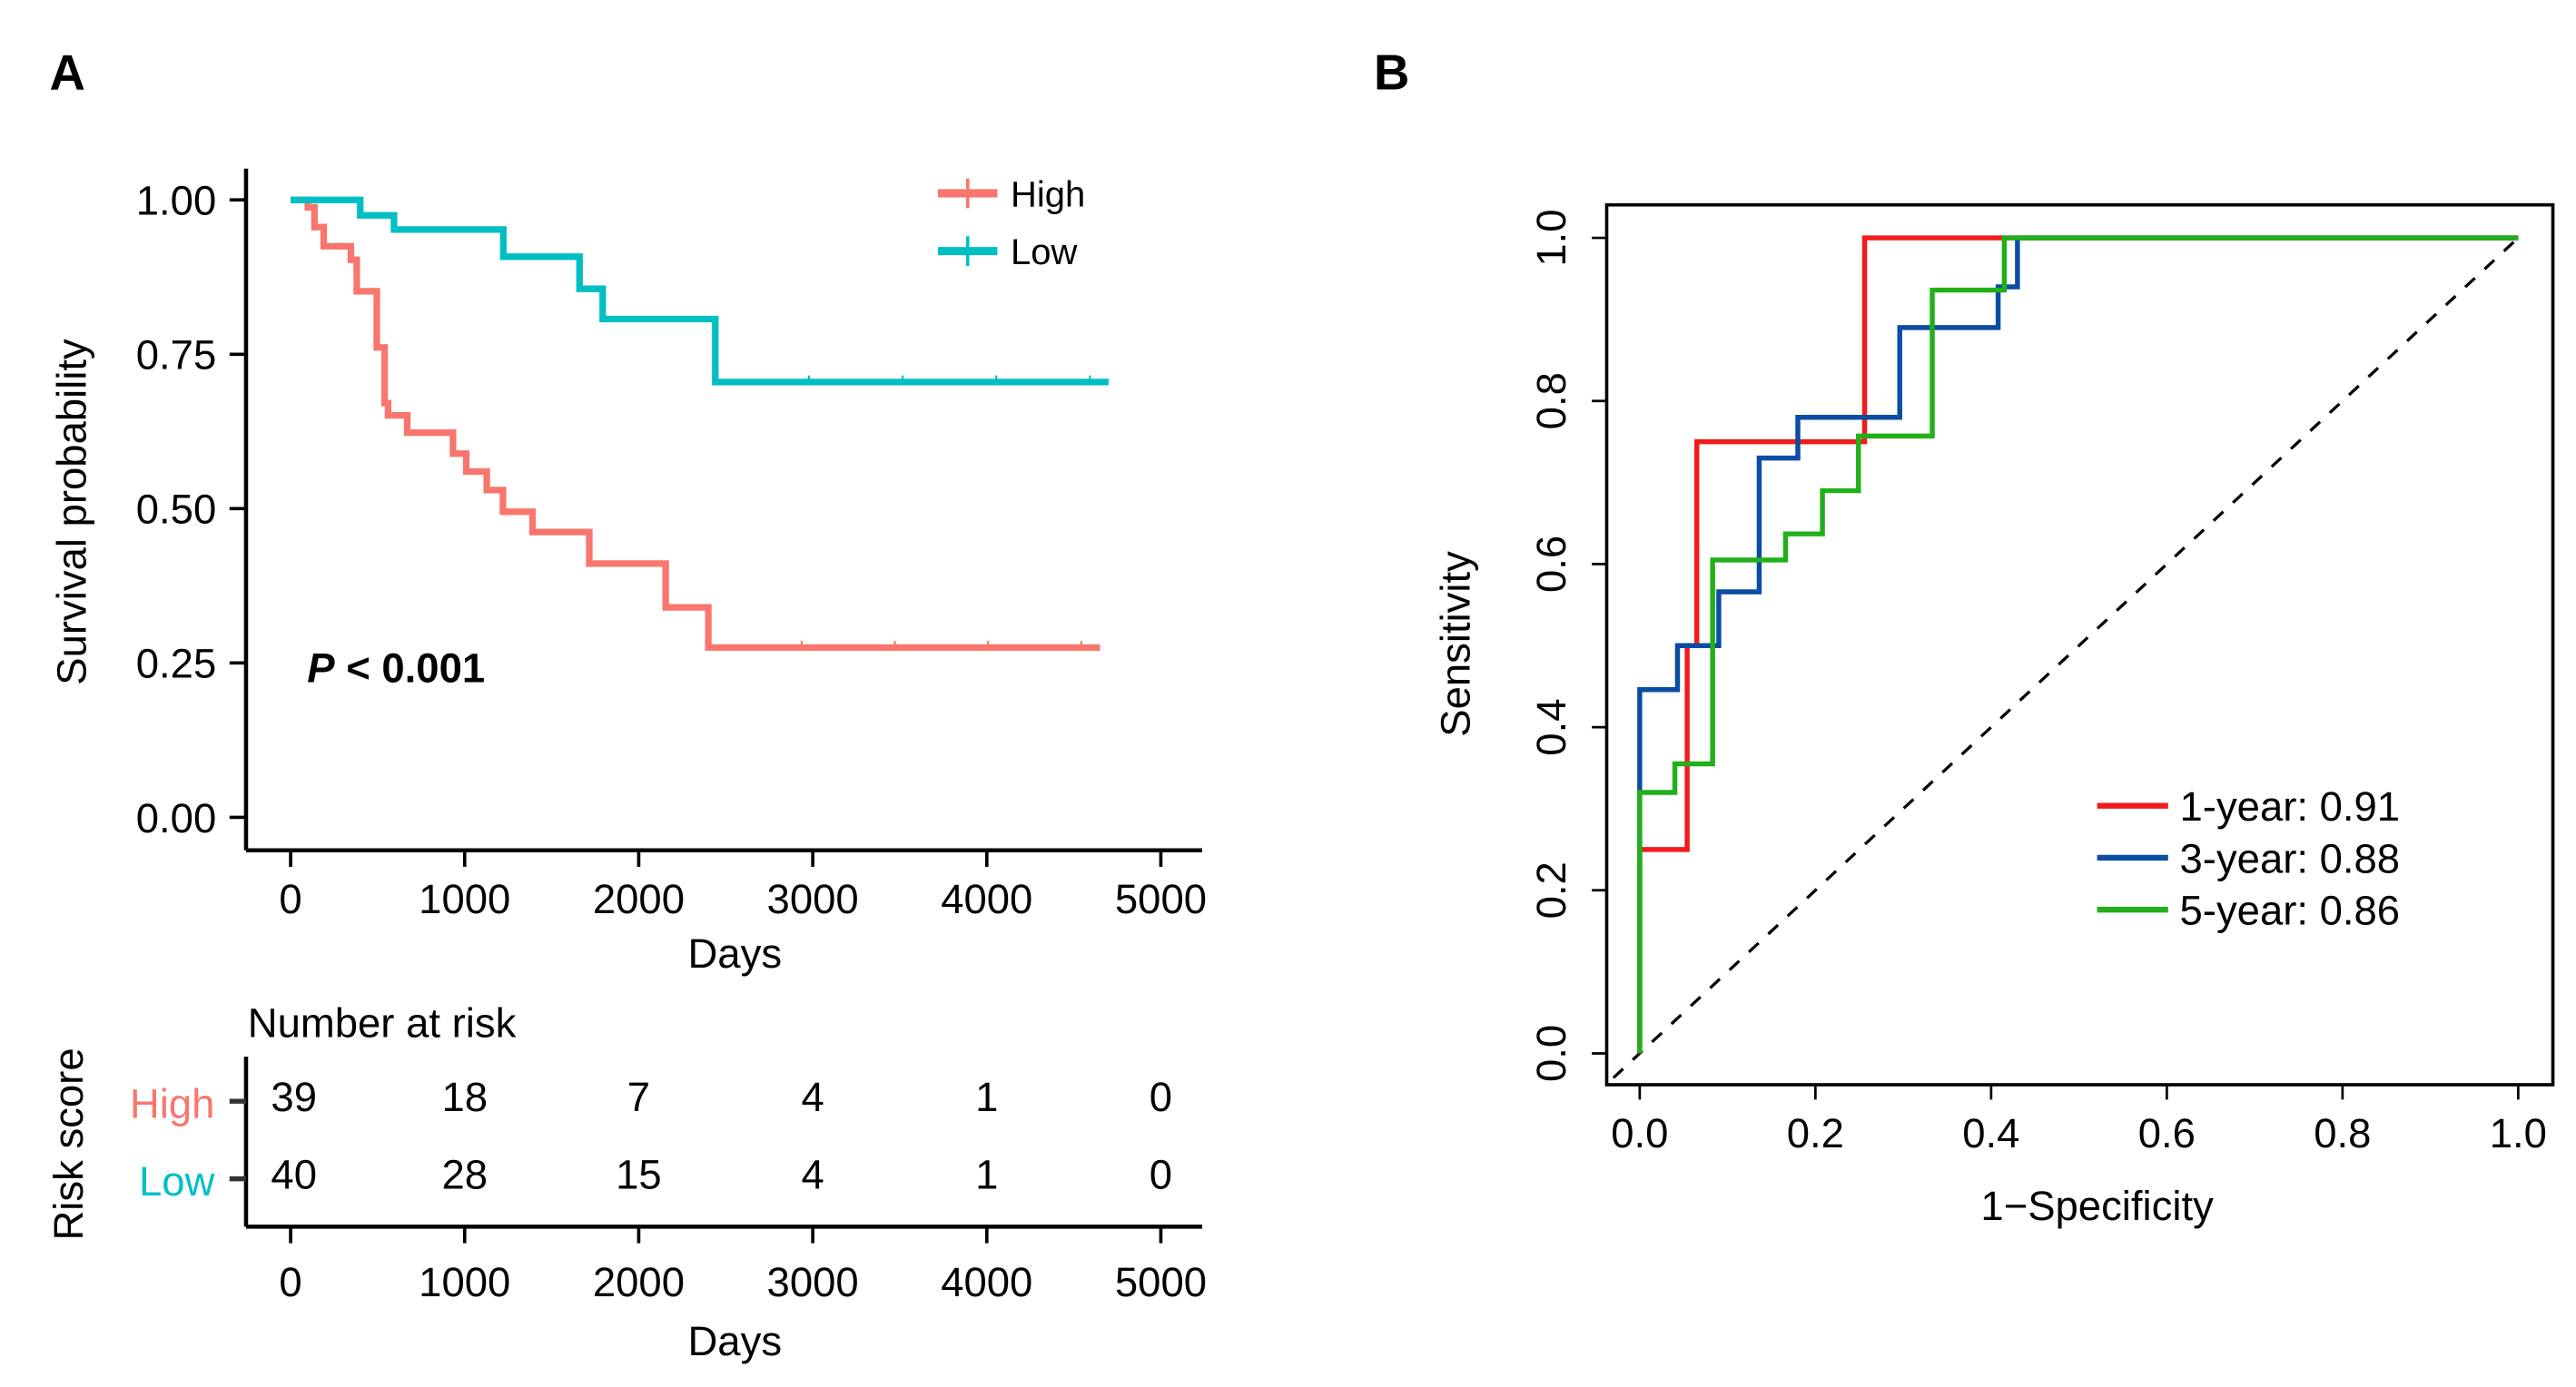 The image size is (2576, 1387). What do you see at coordinates (72, 512) in the screenshot?
I see `km-y-label: Survival probability` at bounding box center [72, 512].